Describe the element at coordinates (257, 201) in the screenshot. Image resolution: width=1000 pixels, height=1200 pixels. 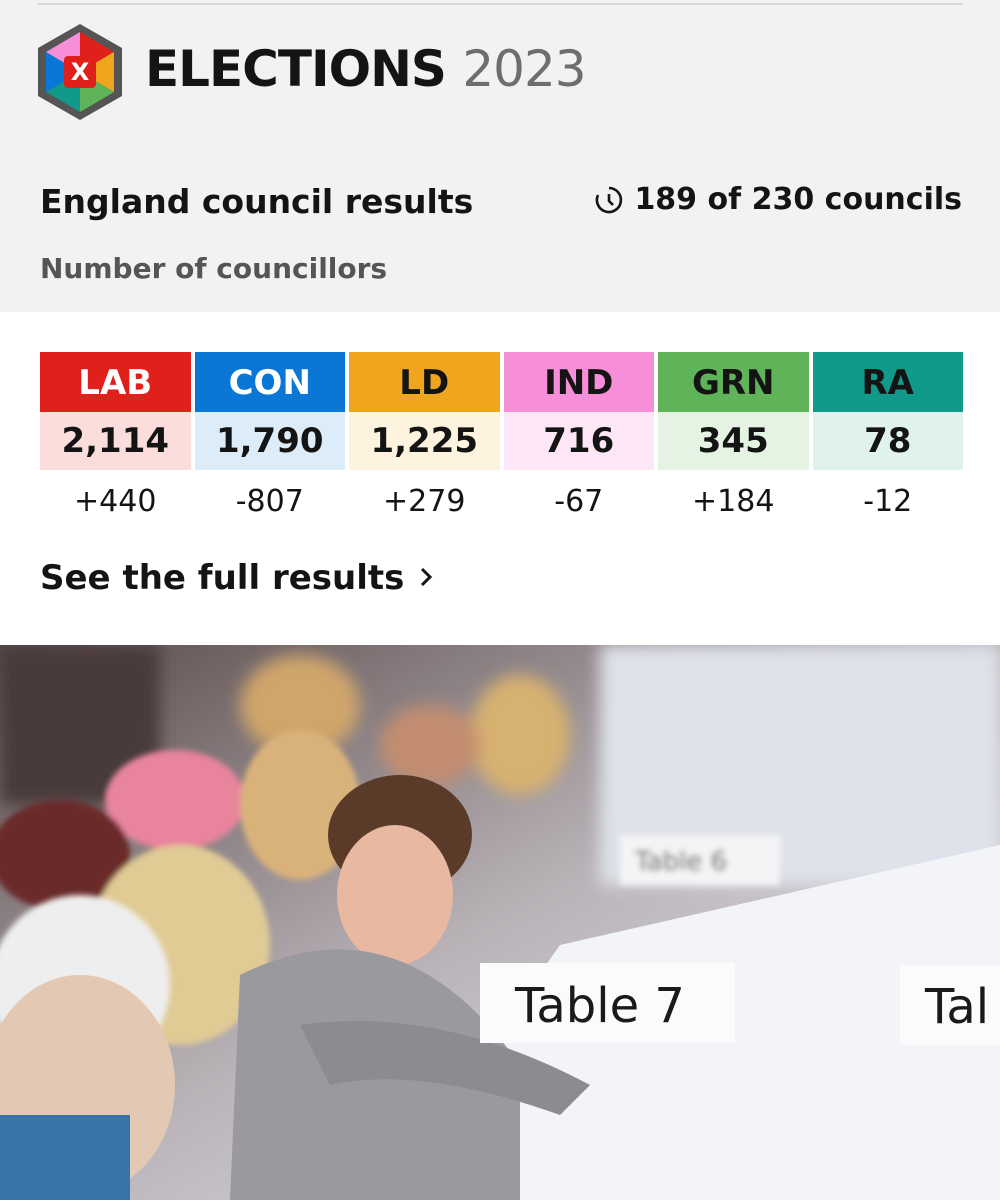
I see `results-title: England council results` at that location.